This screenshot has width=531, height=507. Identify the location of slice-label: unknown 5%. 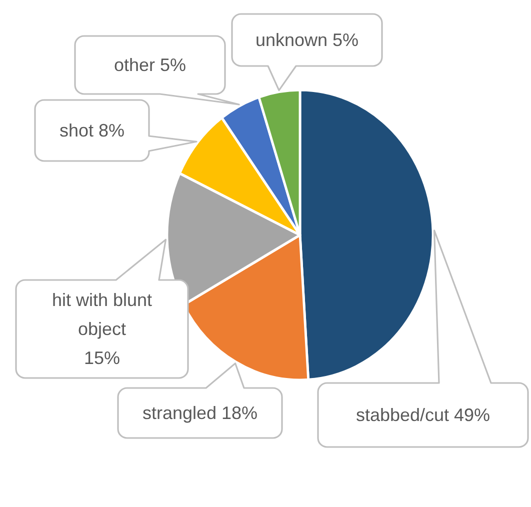
(307, 40).